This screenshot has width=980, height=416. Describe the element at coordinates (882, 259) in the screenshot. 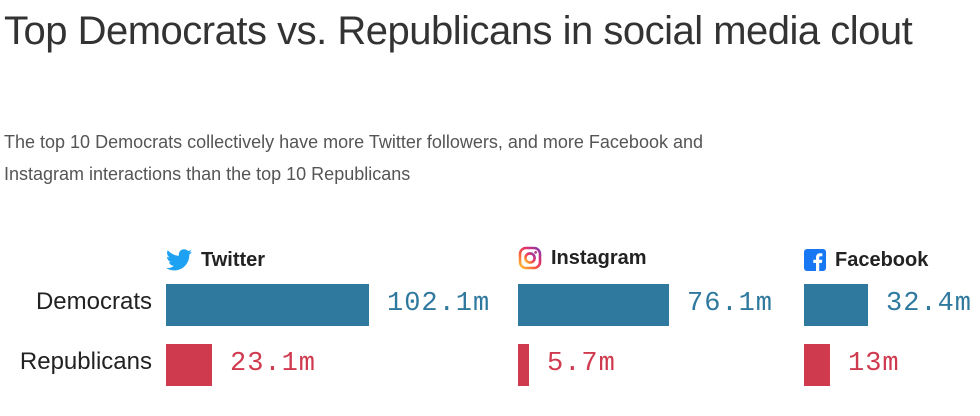

I see `panel-title-facebook: Facebook` at that location.